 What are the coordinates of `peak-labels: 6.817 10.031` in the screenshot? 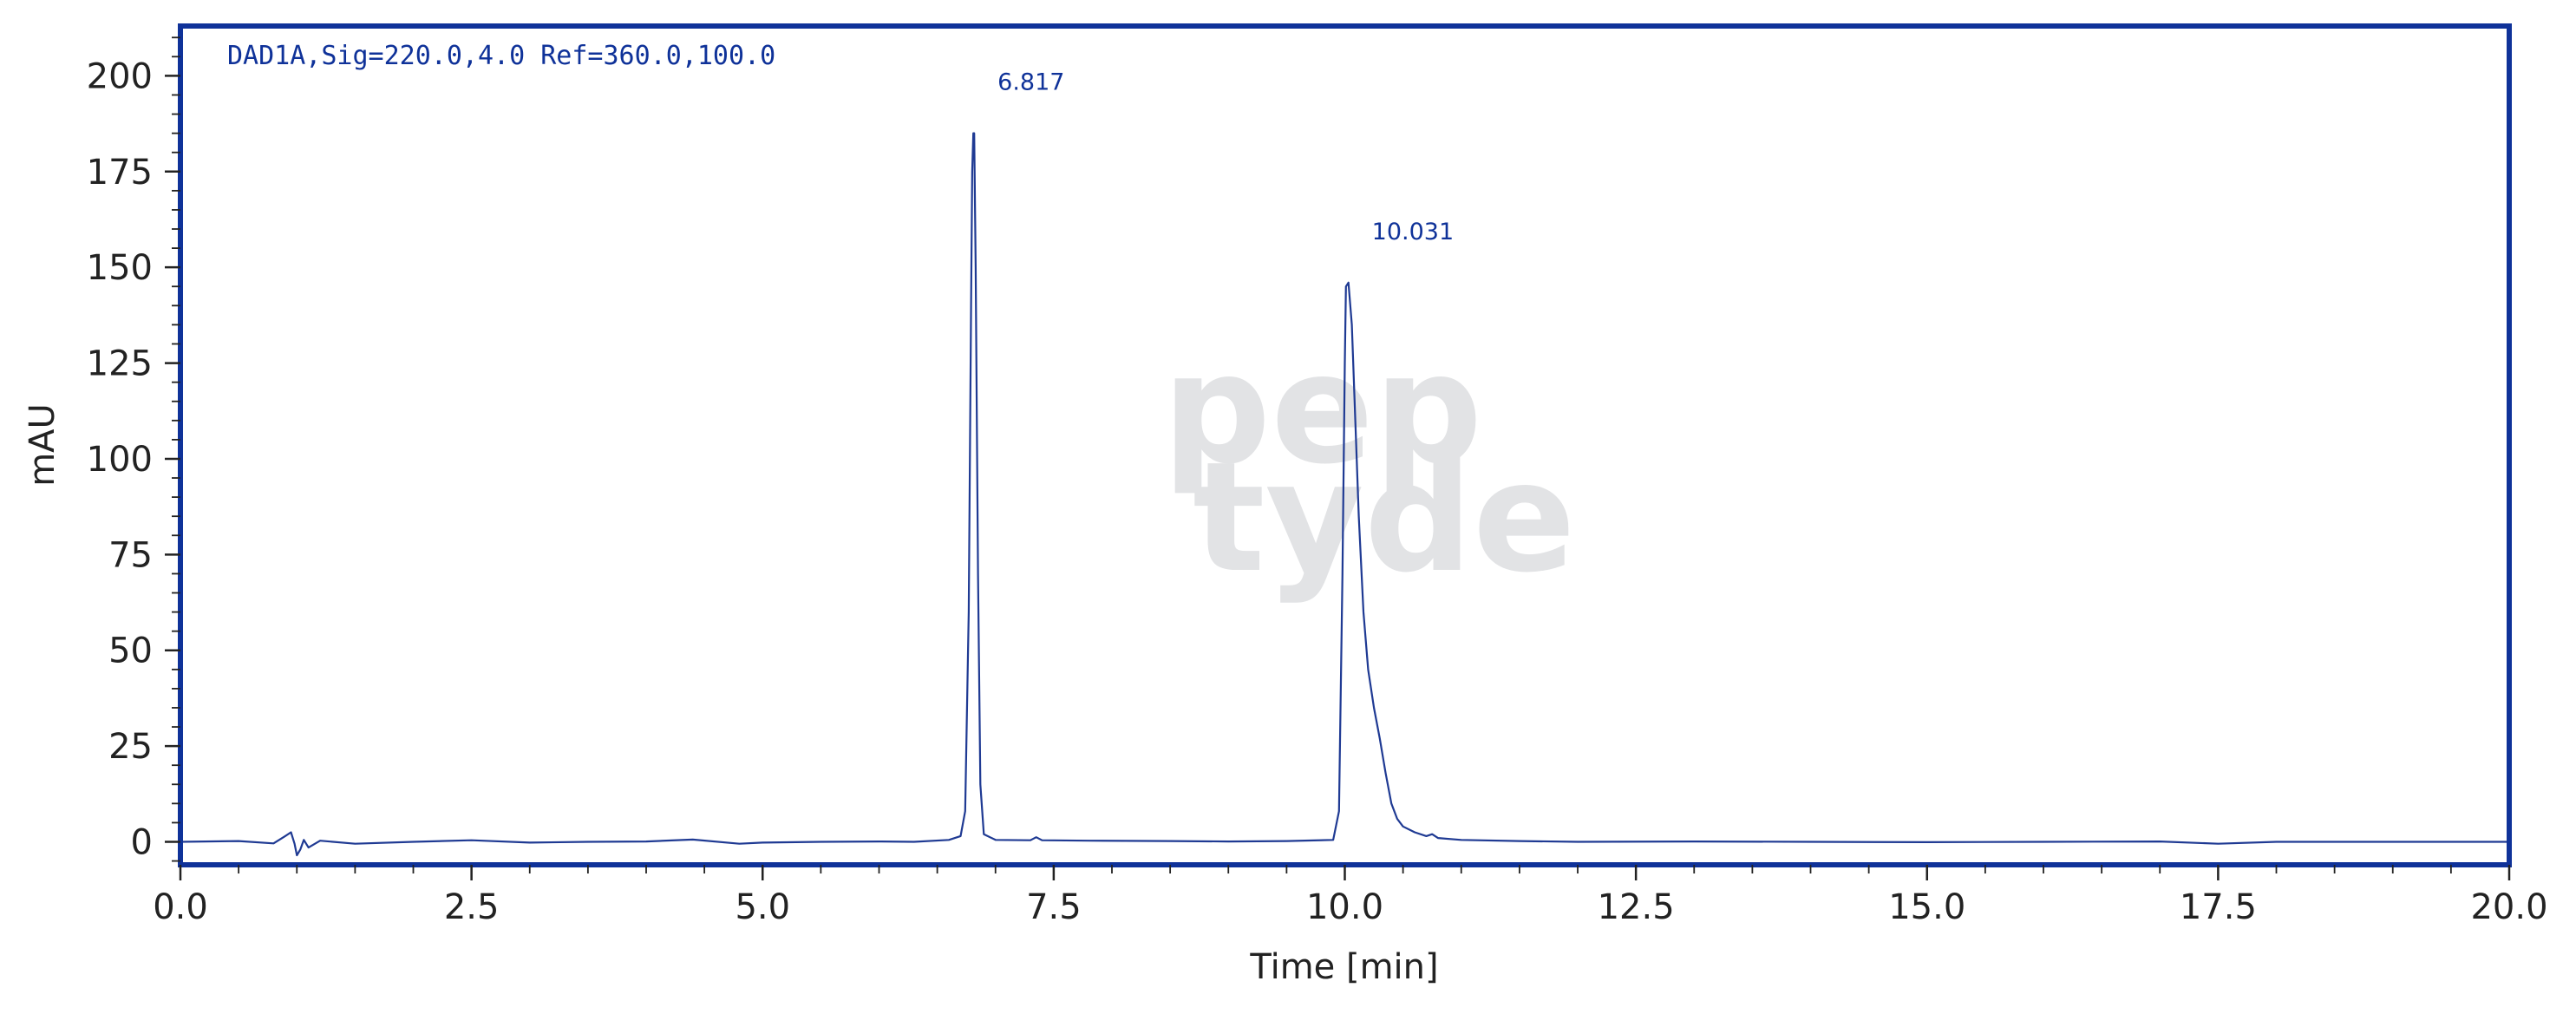 It's located at (1225, 157).